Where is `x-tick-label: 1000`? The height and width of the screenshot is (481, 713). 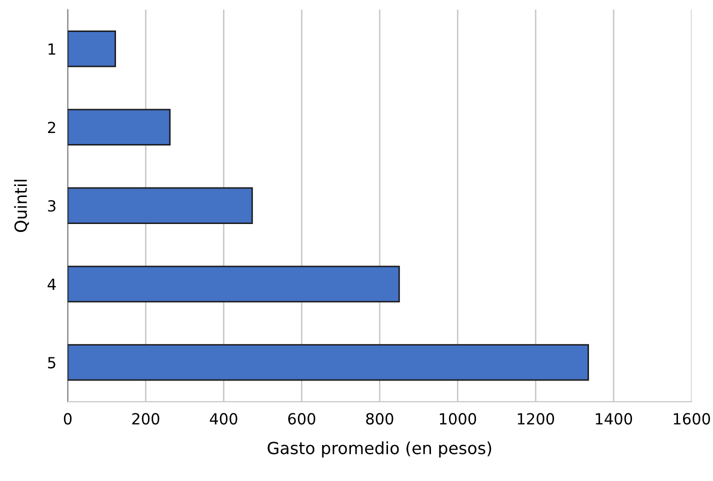 x-tick-label: 1000 is located at coordinates (458, 419).